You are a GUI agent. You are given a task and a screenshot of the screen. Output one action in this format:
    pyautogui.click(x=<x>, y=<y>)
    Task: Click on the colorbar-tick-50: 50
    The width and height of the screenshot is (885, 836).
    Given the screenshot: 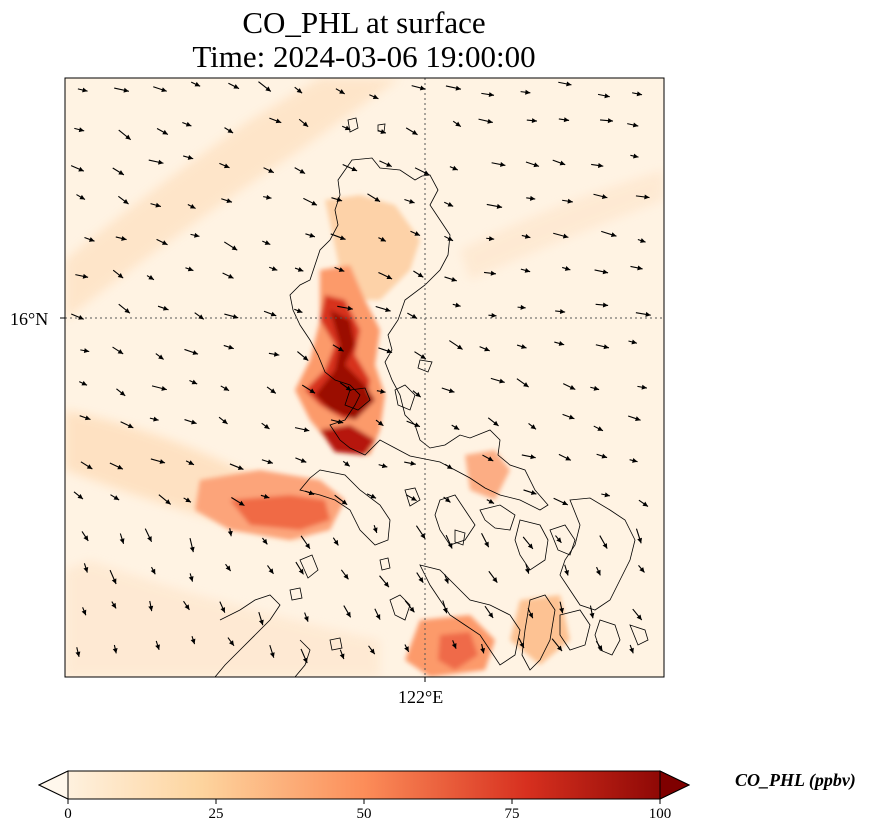 What is the action you would take?
    pyautogui.click(x=364, y=814)
    